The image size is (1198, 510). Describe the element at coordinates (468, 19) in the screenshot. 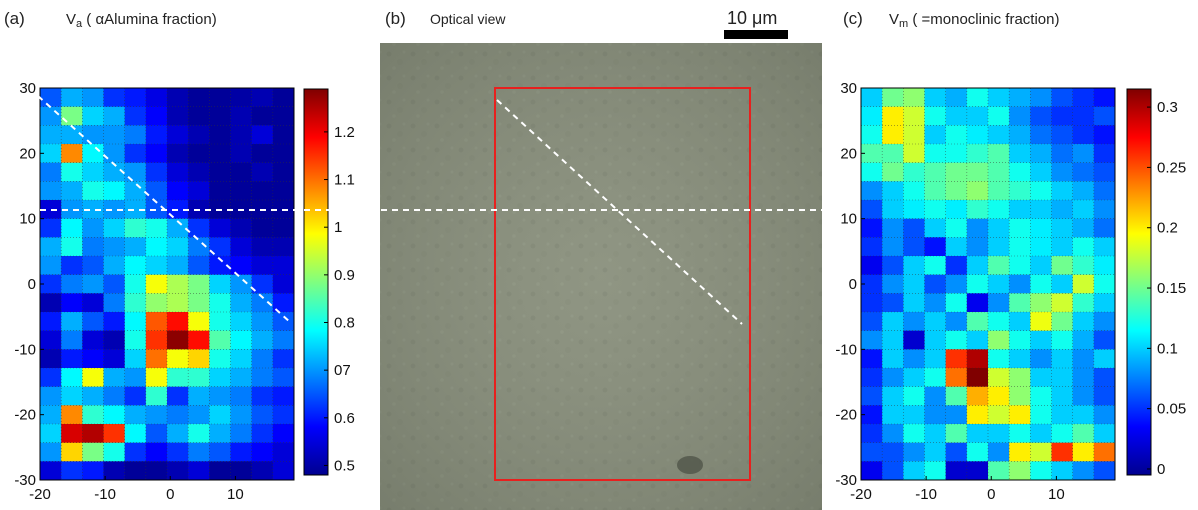

I see `panel-b-title: Optical view` at that location.